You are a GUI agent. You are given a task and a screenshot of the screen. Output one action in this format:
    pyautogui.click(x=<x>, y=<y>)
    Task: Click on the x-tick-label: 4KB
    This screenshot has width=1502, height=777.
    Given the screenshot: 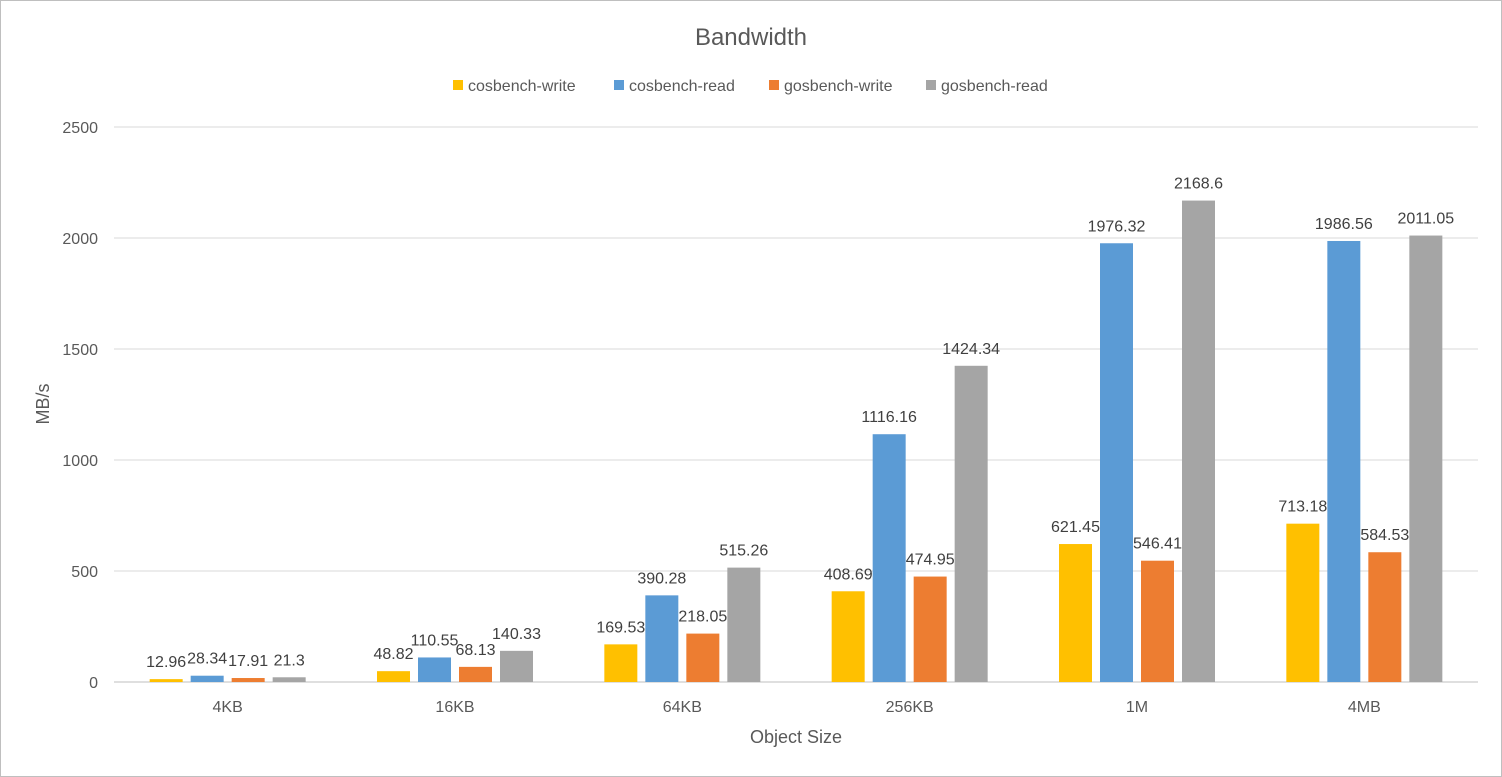 What is the action you would take?
    pyautogui.click(x=228, y=707)
    